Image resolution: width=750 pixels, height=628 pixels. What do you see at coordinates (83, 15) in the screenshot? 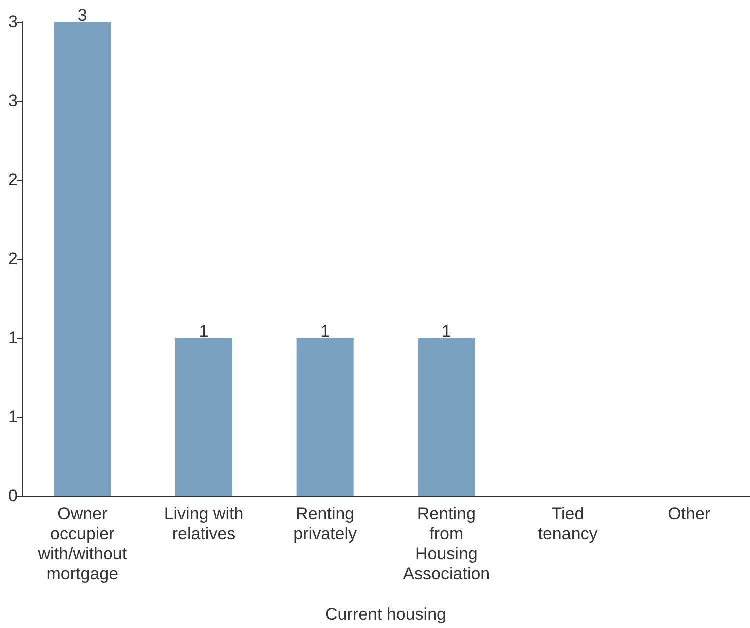
I see `data-label: 3` at bounding box center [83, 15].